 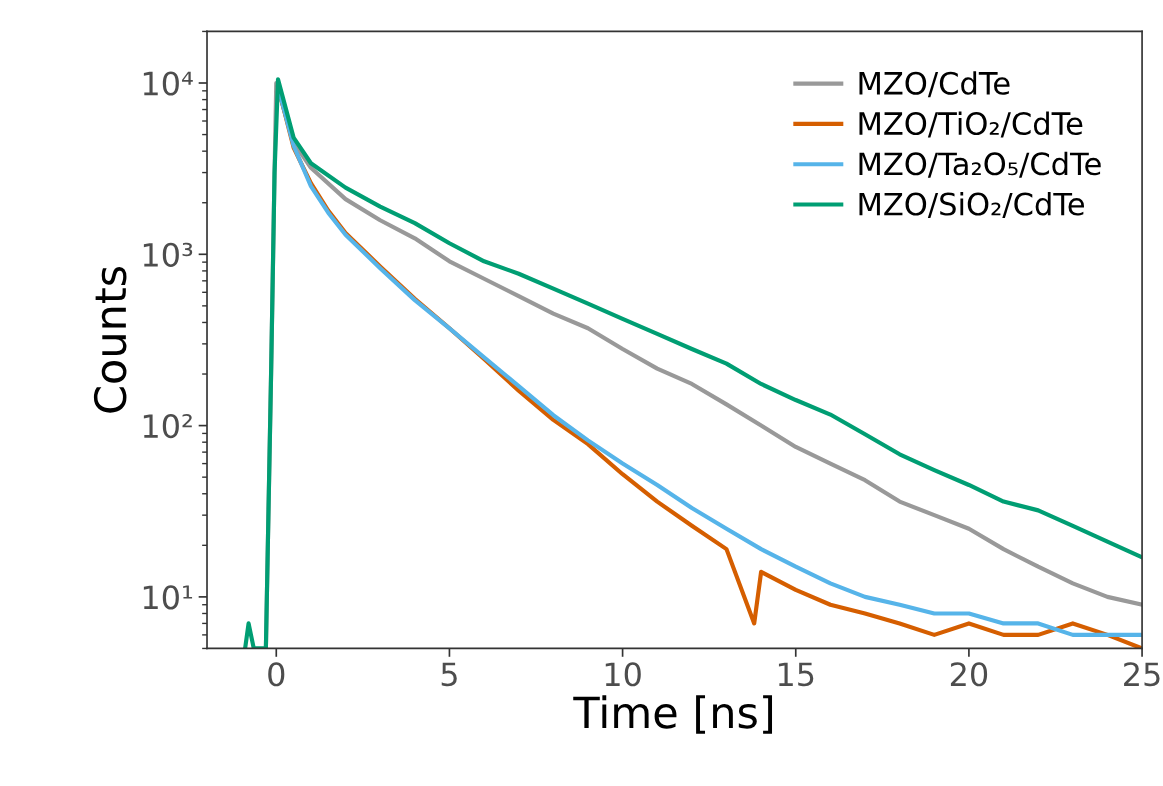 What do you see at coordinates (934, 84) in the screenshot?
I see `legend-label: MZO/CdTe` at bounding box center [934, 84].